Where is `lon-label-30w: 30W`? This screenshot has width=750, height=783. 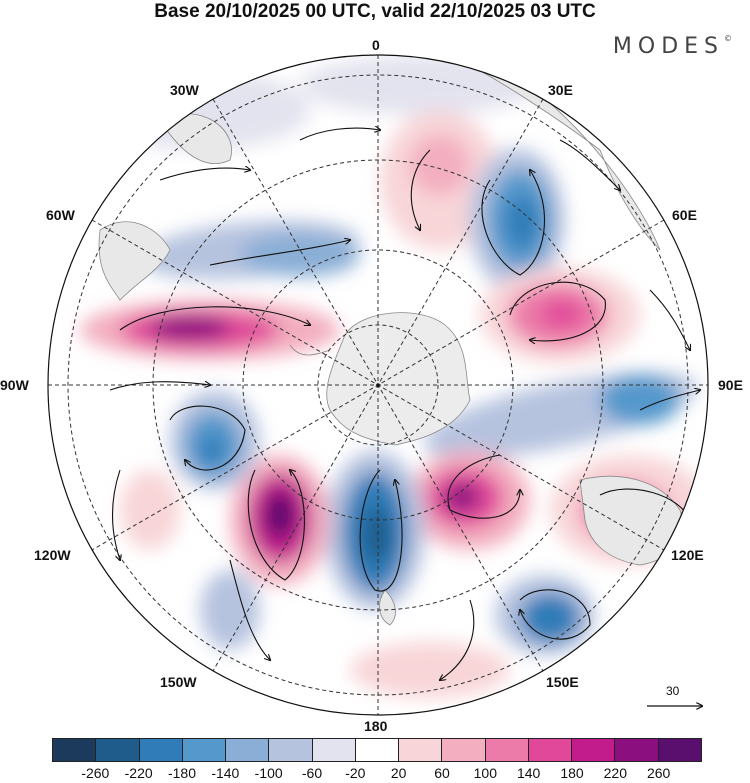 lon-label-30w: 30W is located at coordinates (184, 90).